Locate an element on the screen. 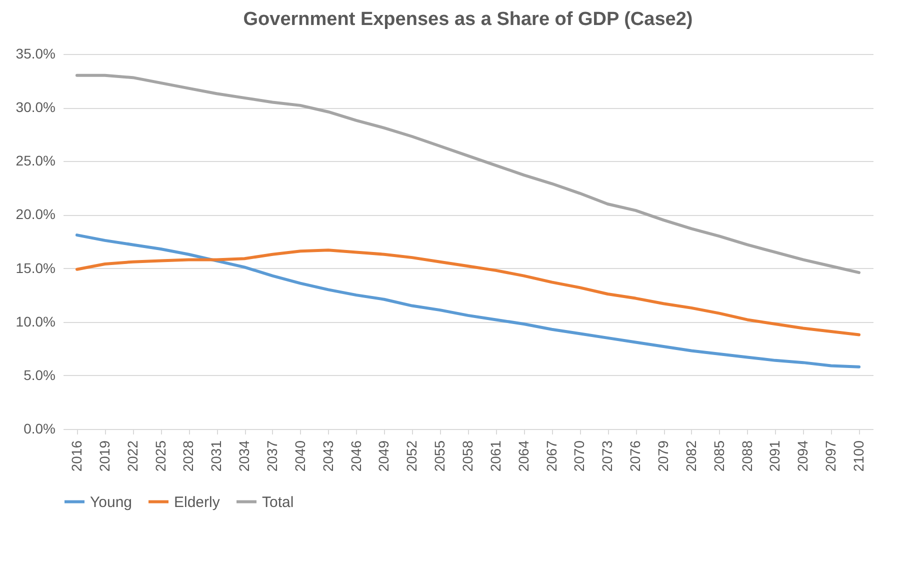 This screenshot has height=577, width=921. chart-title: Government Expenses as a Share of GDP (Case2) is located at coordinates (468, 19).